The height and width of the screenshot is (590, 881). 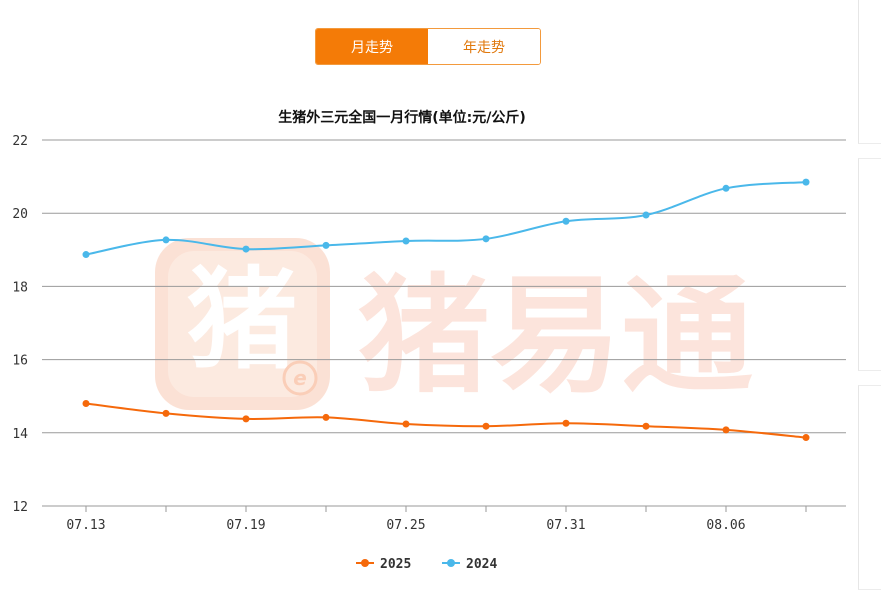 I want to click on series-line-2025, so click(x=446, y=420).